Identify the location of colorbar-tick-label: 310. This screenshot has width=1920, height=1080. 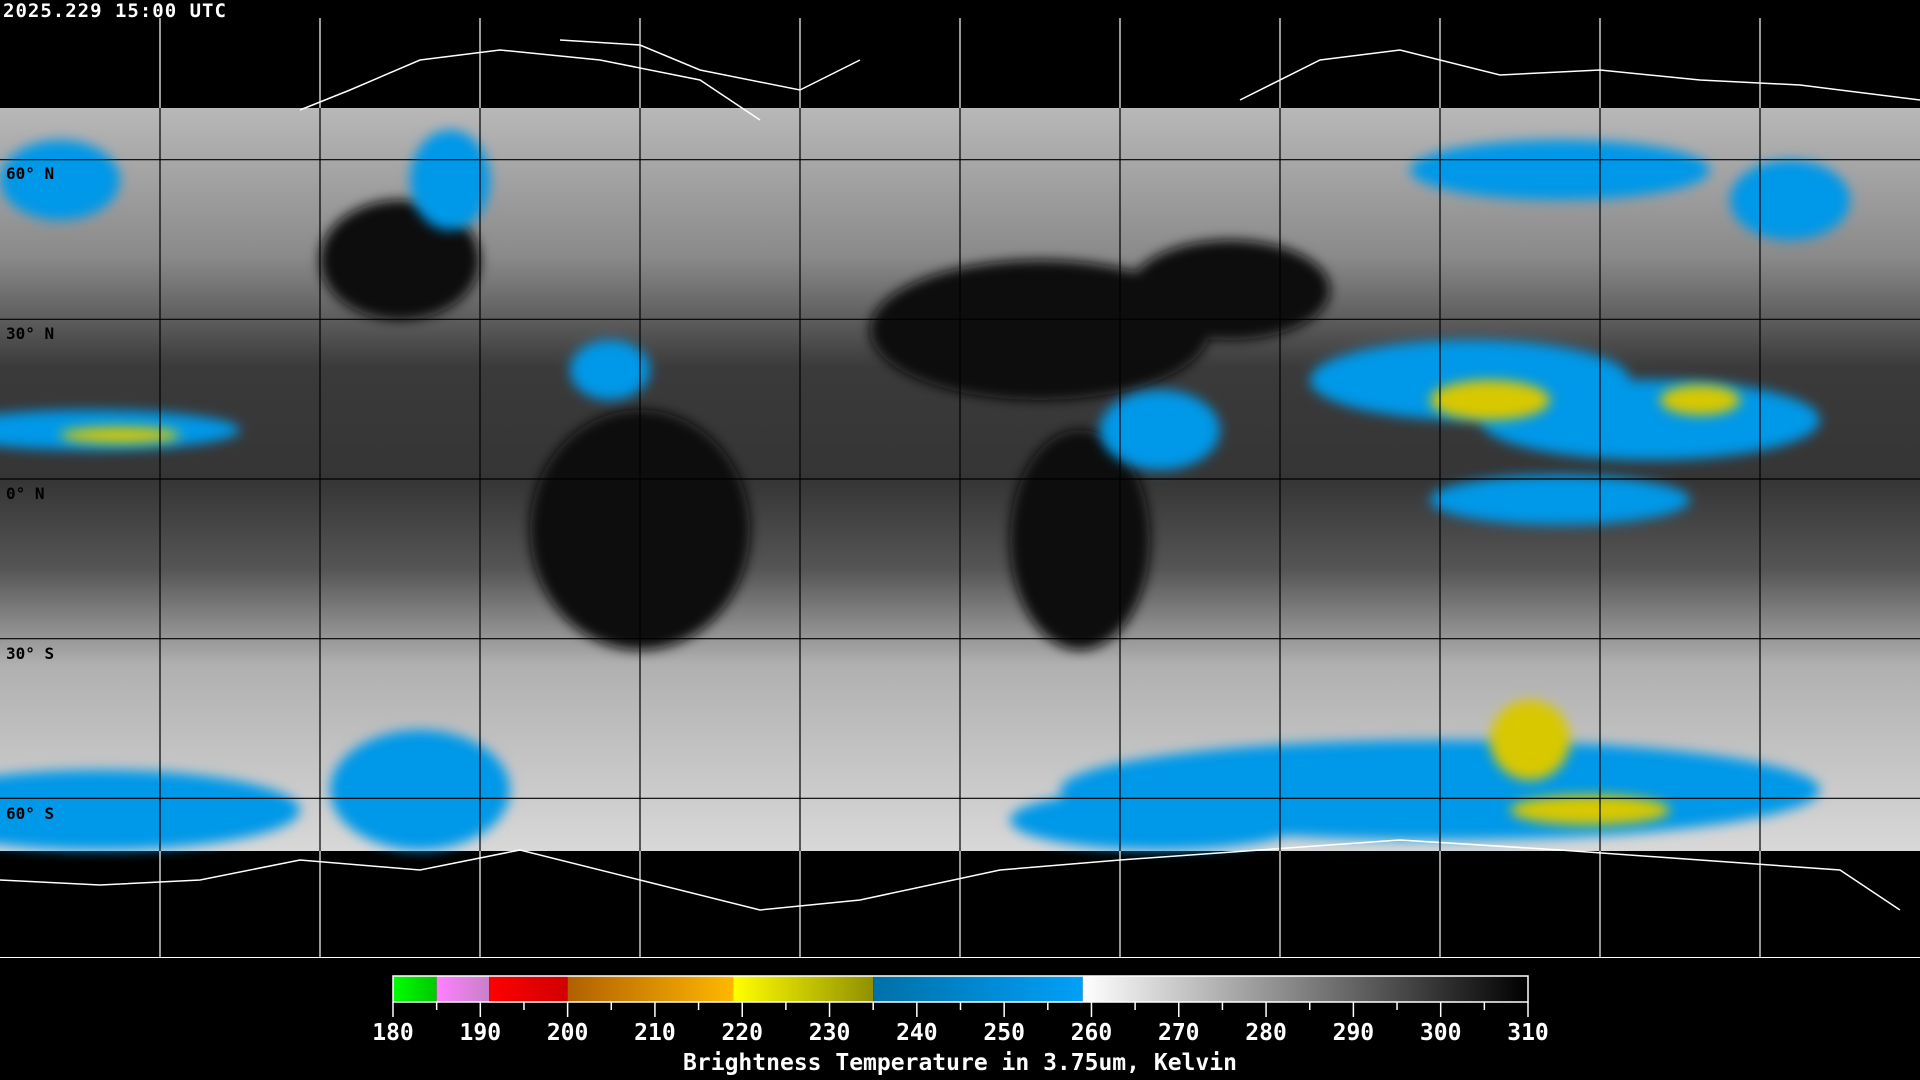
(1528, 1033).